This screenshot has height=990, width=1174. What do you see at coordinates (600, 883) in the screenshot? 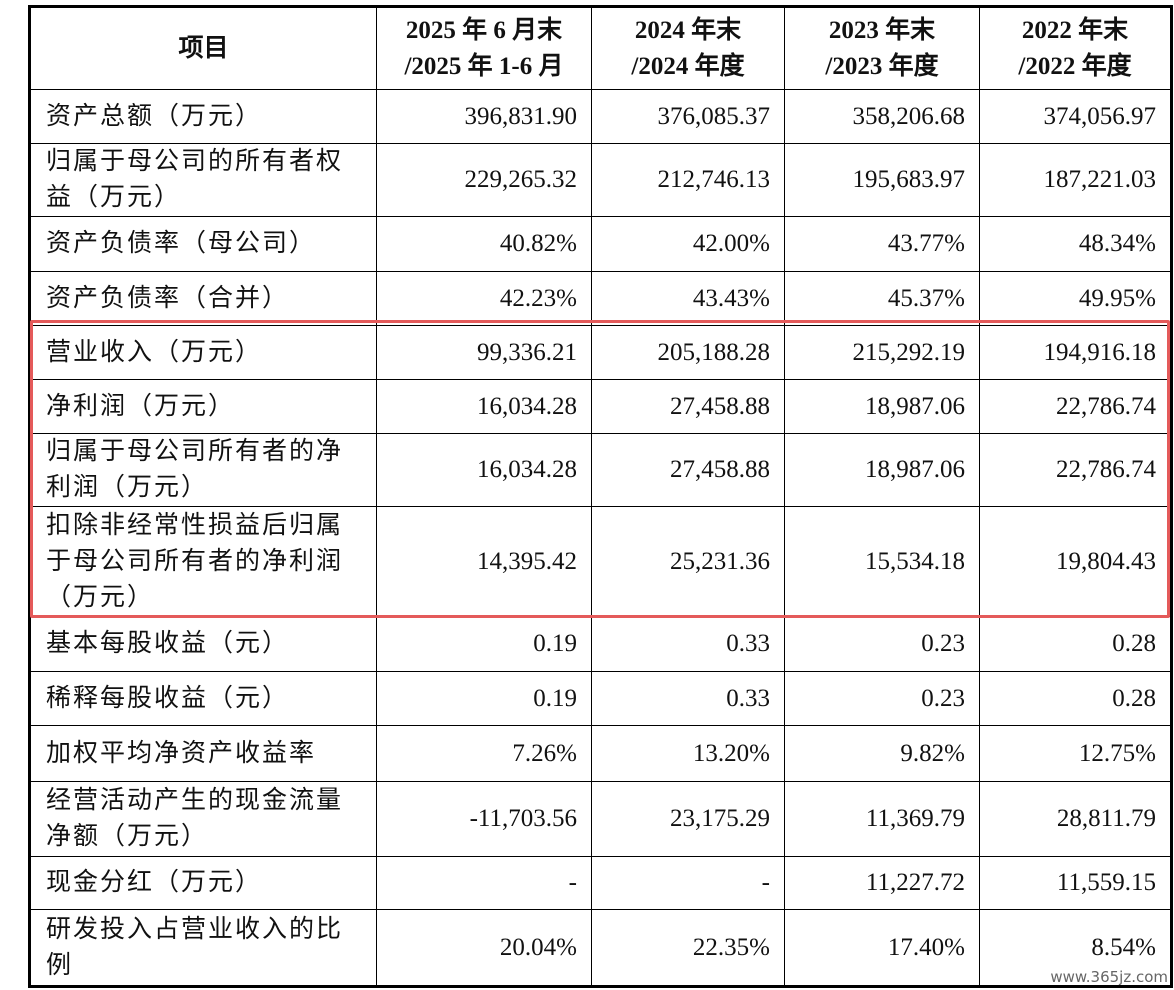
I see `table-row: 现金分红（万元） - -11,227.72 11,559.15` at bounding box center [600, 883].